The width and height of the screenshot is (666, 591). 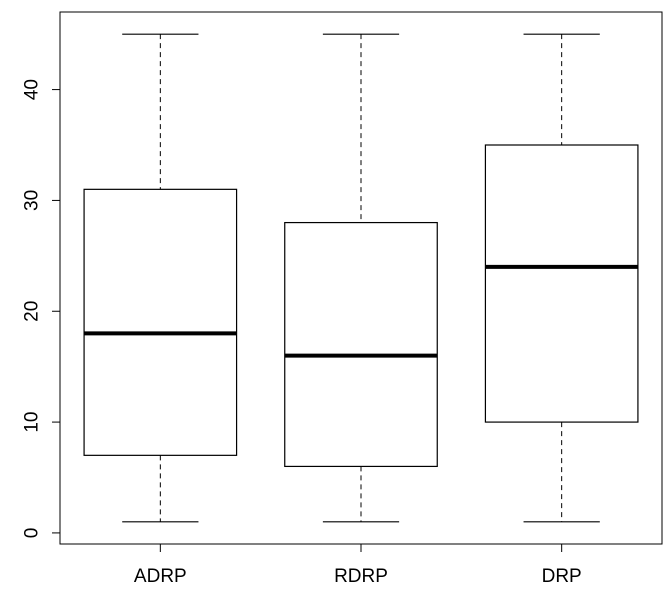 I want to click on y-tick-label: 10, so click(x=32, y=422).